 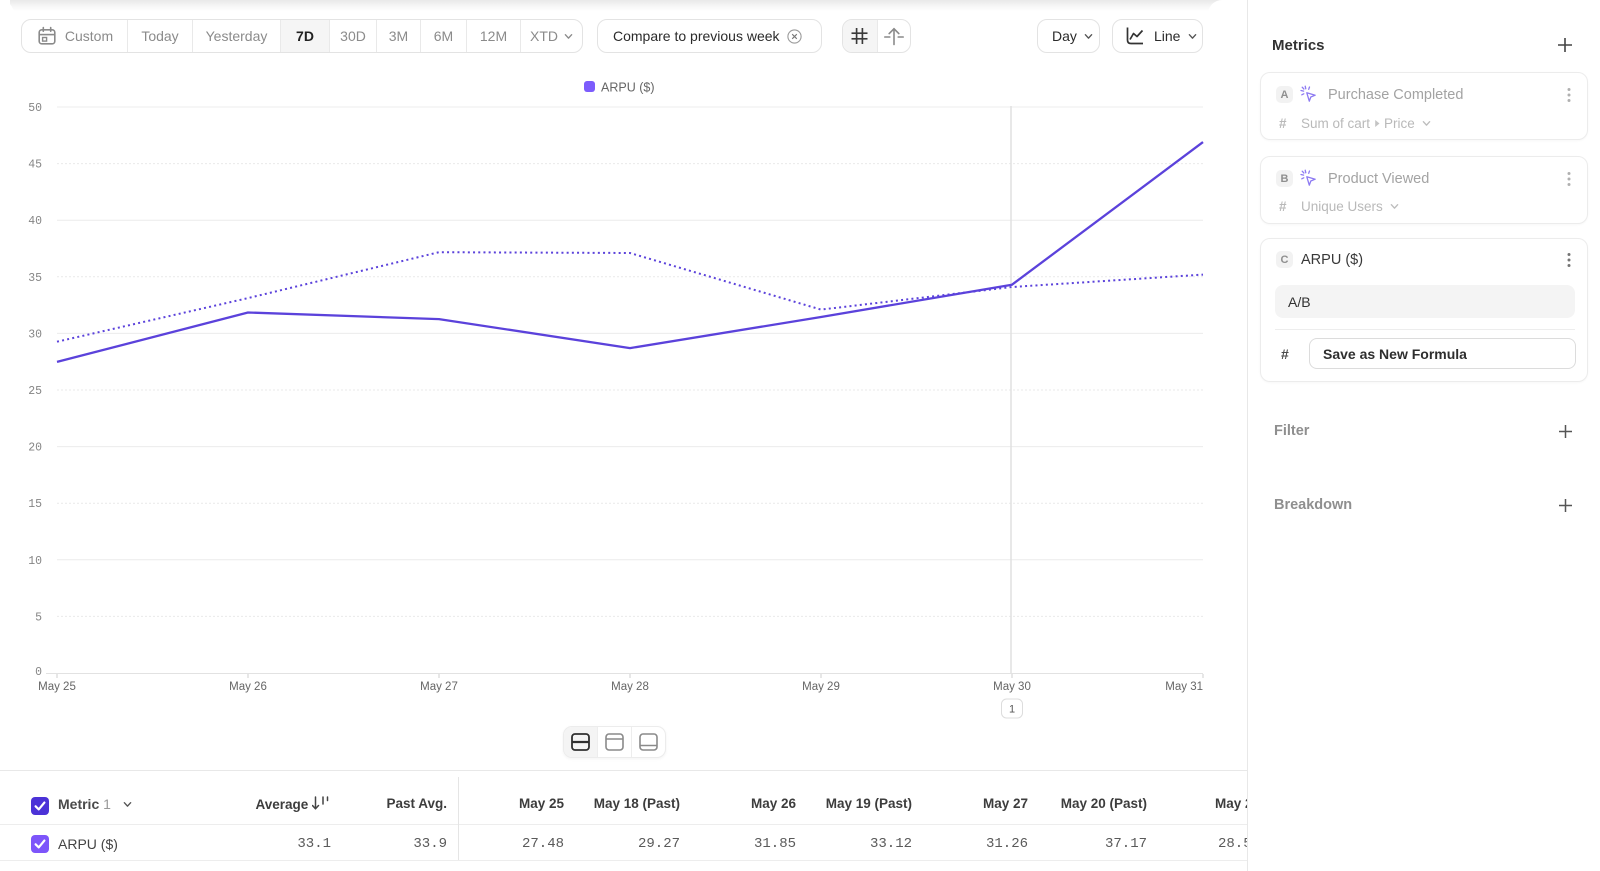 What do you see at coordinates (38, 617) in the screenshot?
I see `svg-text: 5` at bounding box center [38, 617].